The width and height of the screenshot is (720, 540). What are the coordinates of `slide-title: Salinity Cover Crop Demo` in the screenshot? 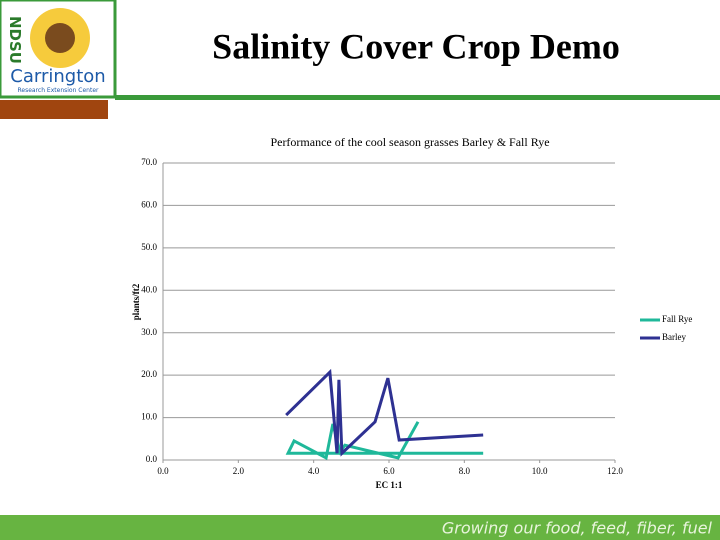 It's located at (416, 46).